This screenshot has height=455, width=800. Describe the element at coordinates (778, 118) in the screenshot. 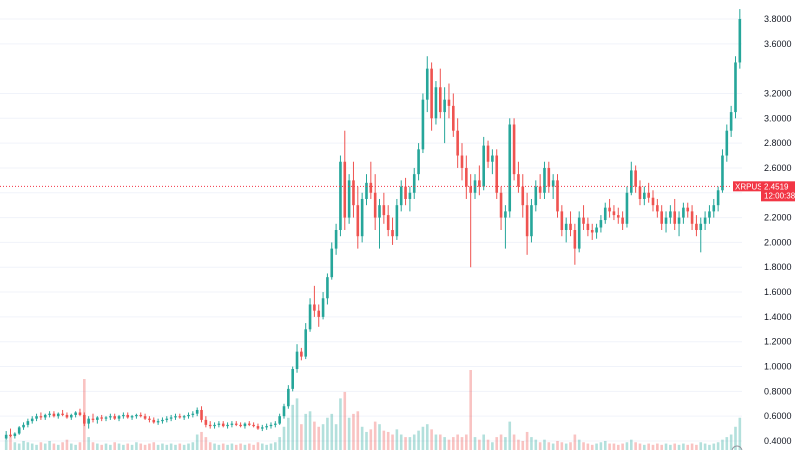

I see `price-tick-label: 3.0000` at that location.